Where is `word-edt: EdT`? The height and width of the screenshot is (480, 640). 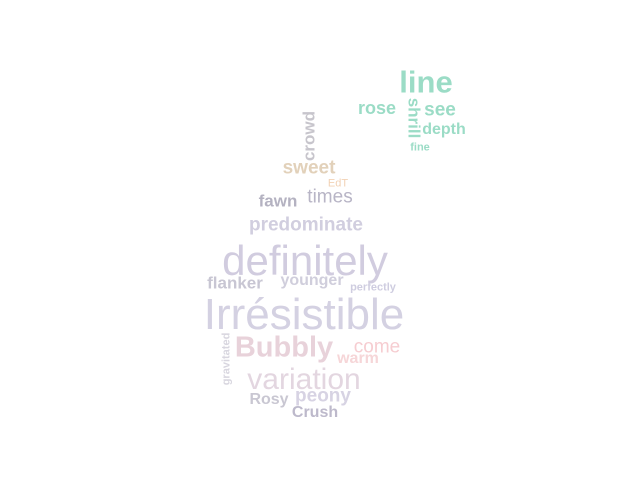 word-edt: EdT is located at coordinates (338, 183).